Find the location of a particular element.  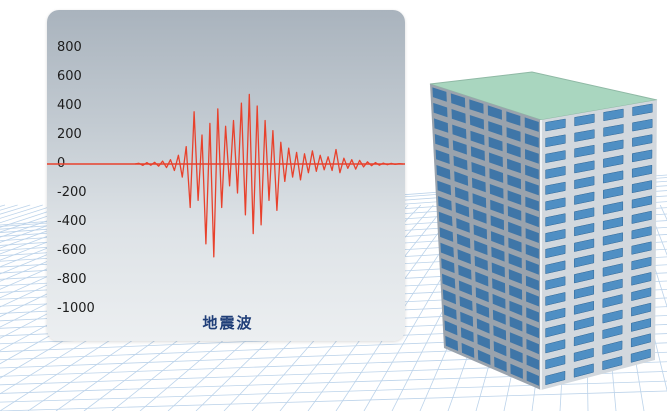

grid-line is located at coordinates (53, 223).